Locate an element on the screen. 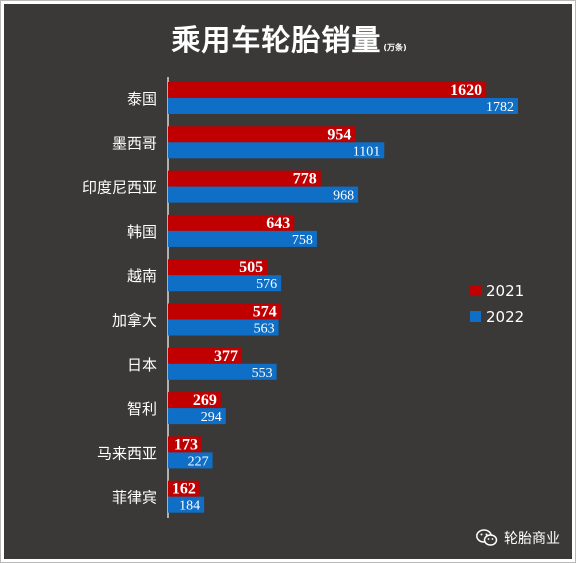 The image size is (576, 563). data-label-2021: 643 is located at coordinates (278, 223).